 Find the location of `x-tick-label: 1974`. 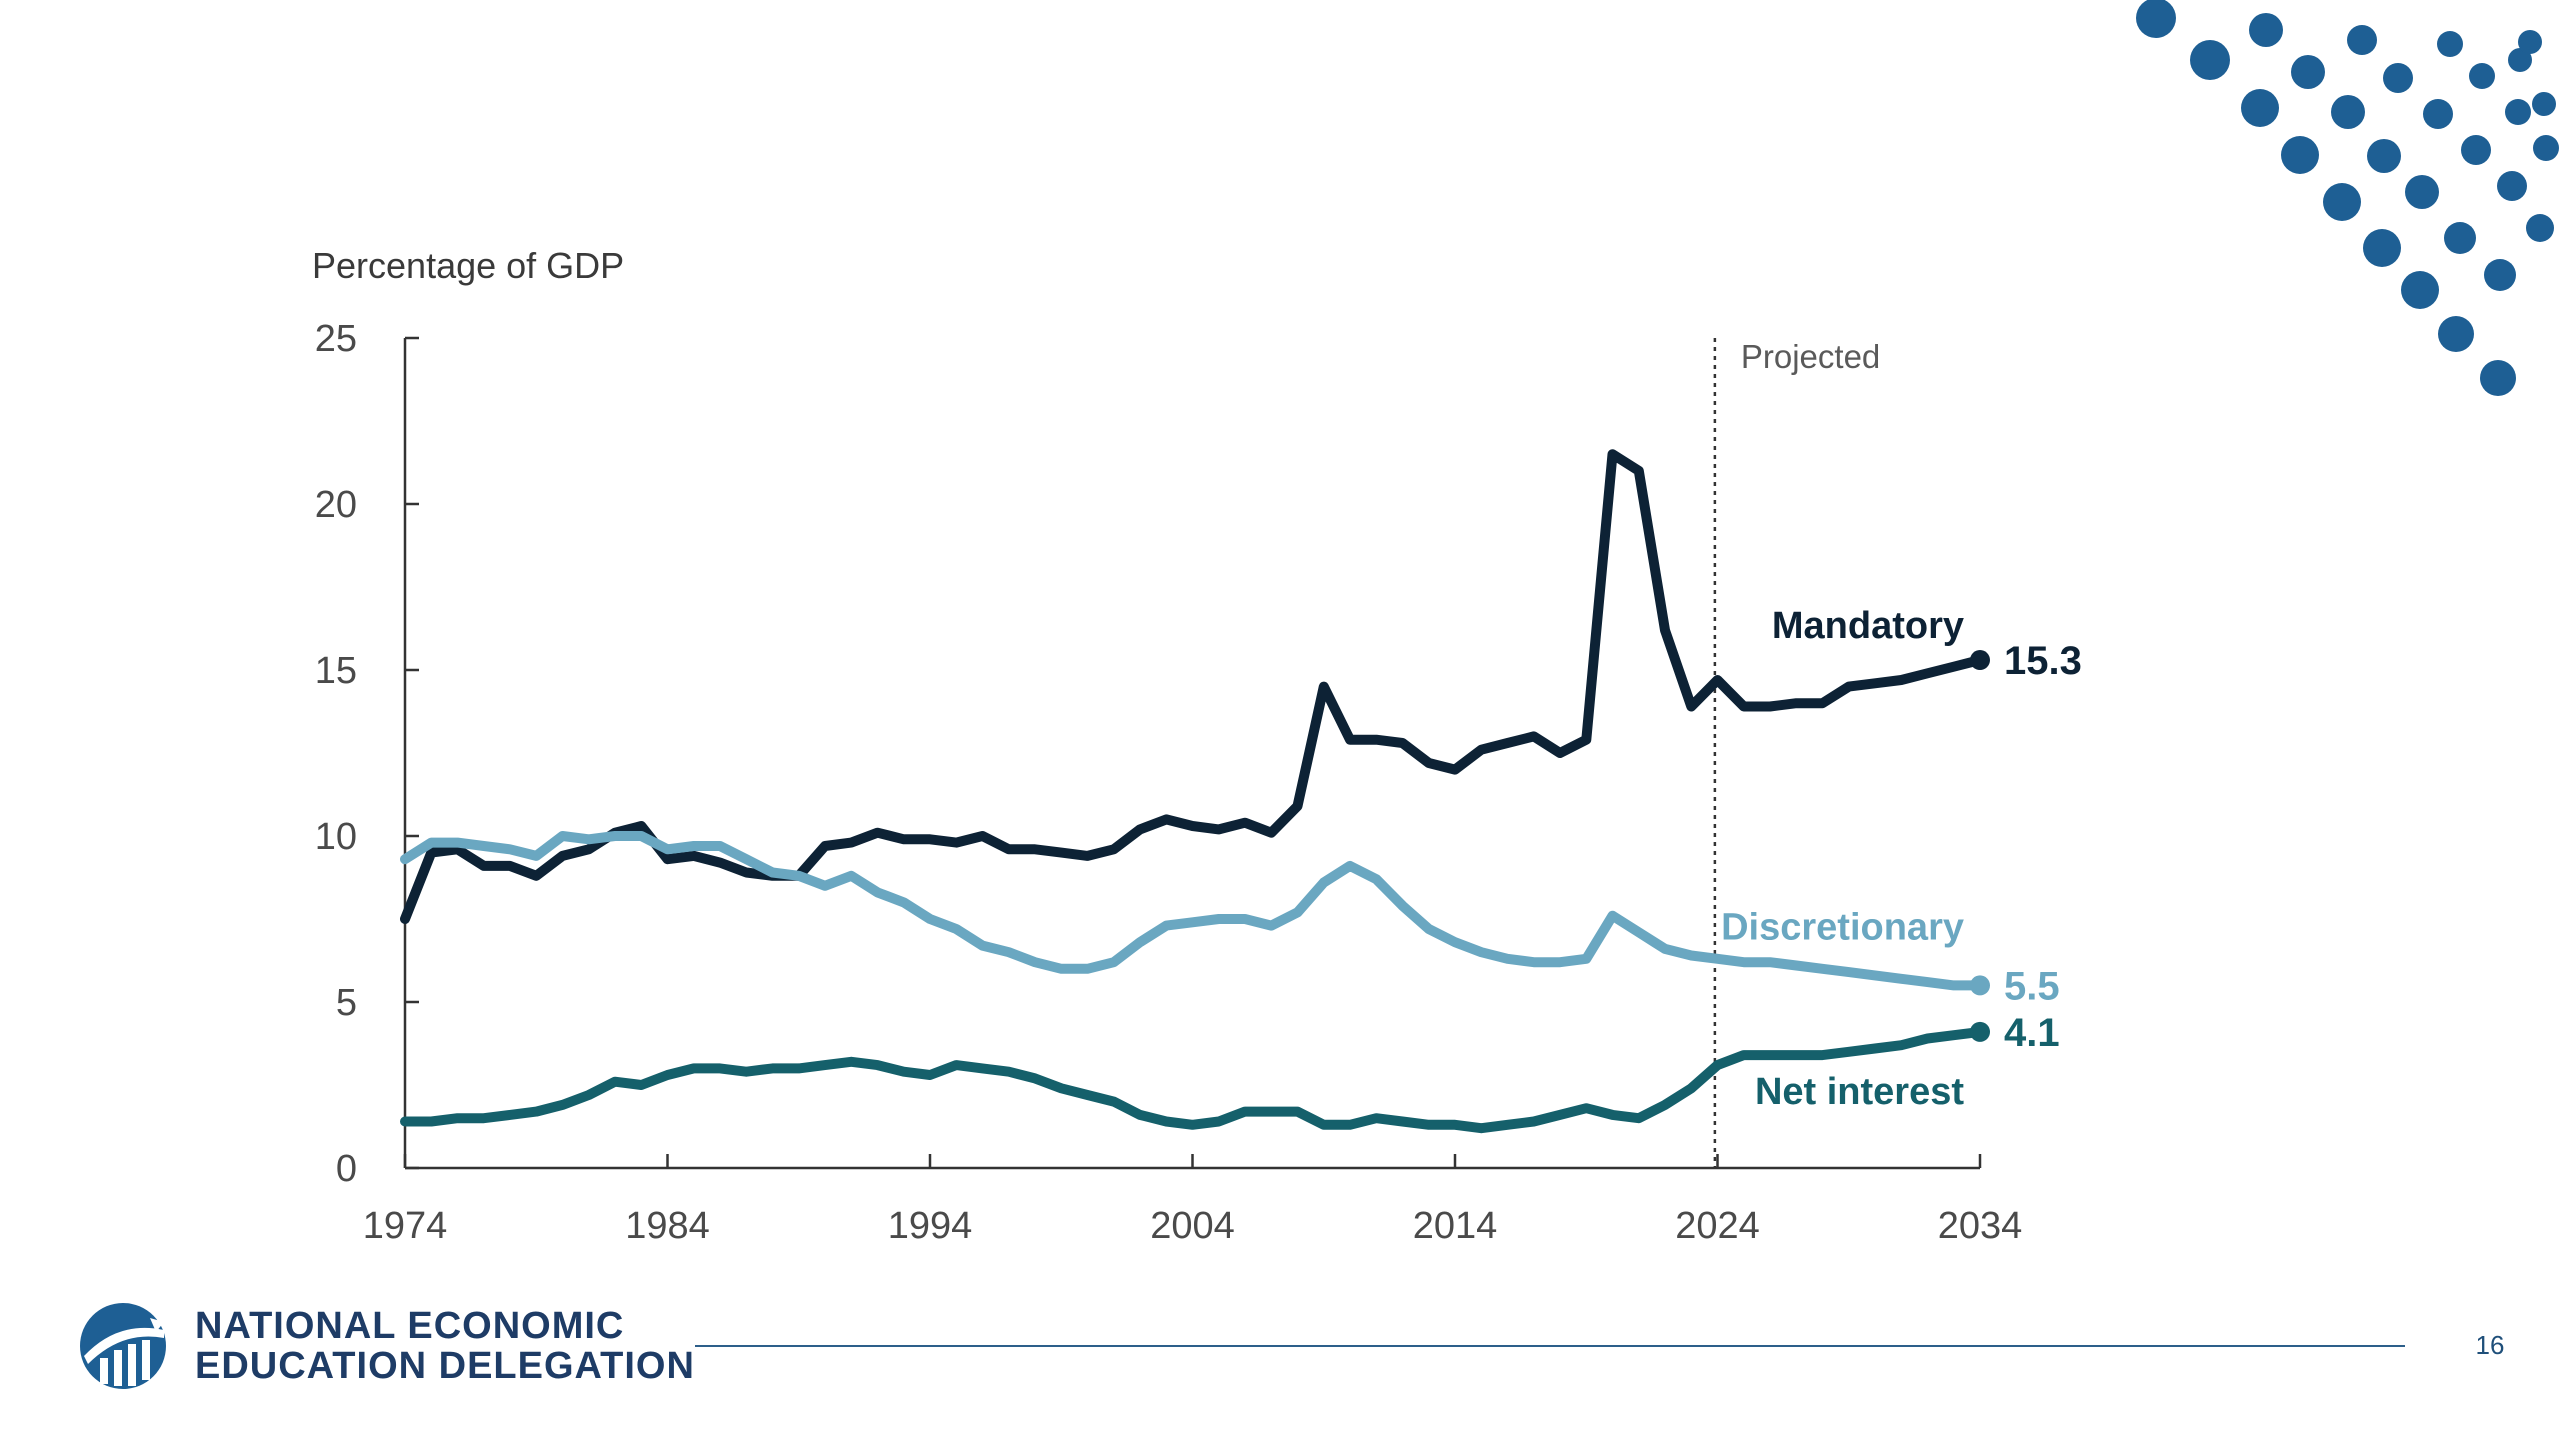

x-tick-label: 1974 is located at coordinates (405, 1226).